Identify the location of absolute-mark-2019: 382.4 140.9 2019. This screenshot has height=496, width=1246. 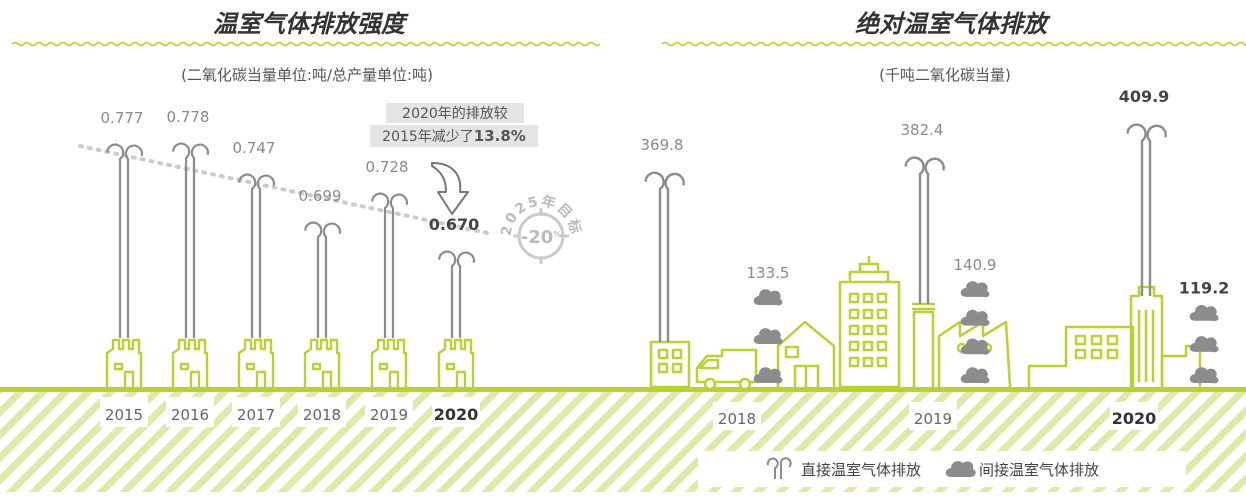
(949, 275).